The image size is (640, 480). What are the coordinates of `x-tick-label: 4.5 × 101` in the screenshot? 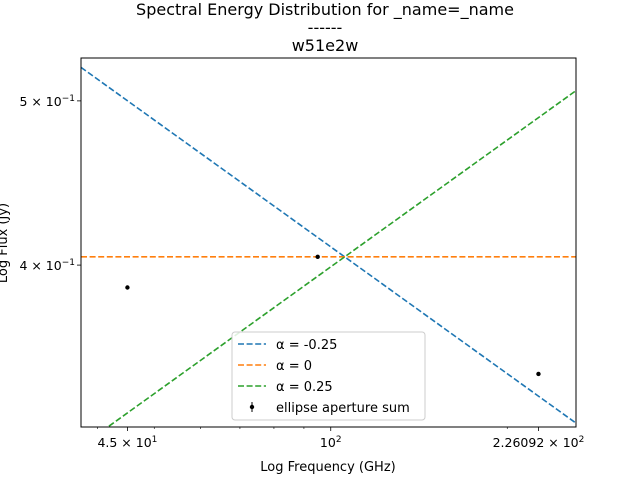 It's located at (127, 442).